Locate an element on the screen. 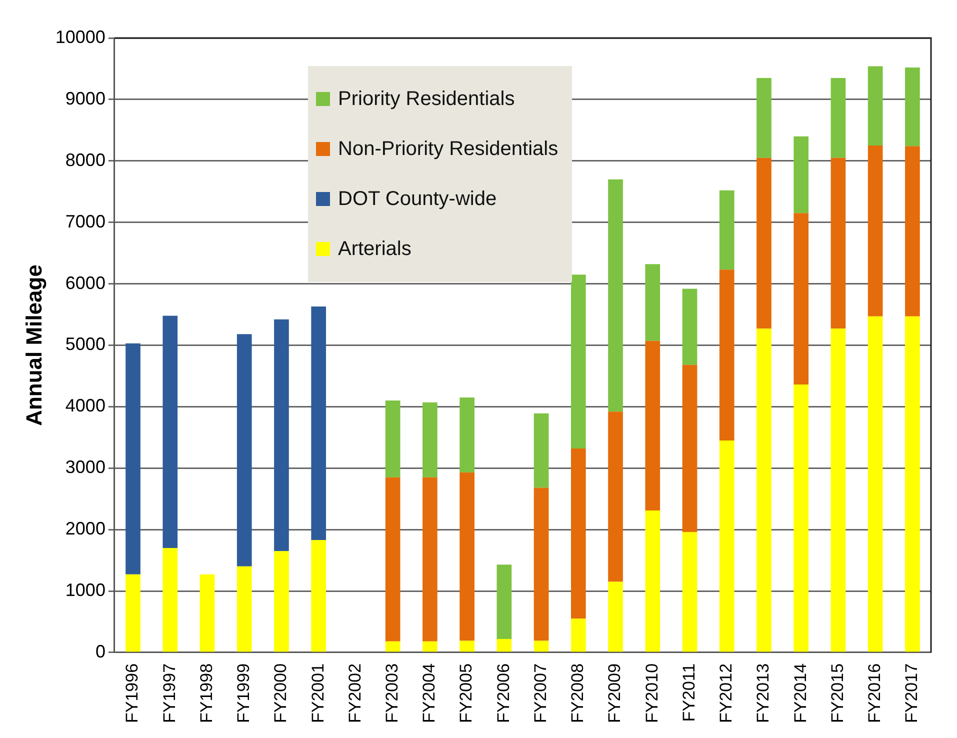 This screenshot has height=738, width=957. x-tick-label: FY2001 is located at coordinates (318, 693).